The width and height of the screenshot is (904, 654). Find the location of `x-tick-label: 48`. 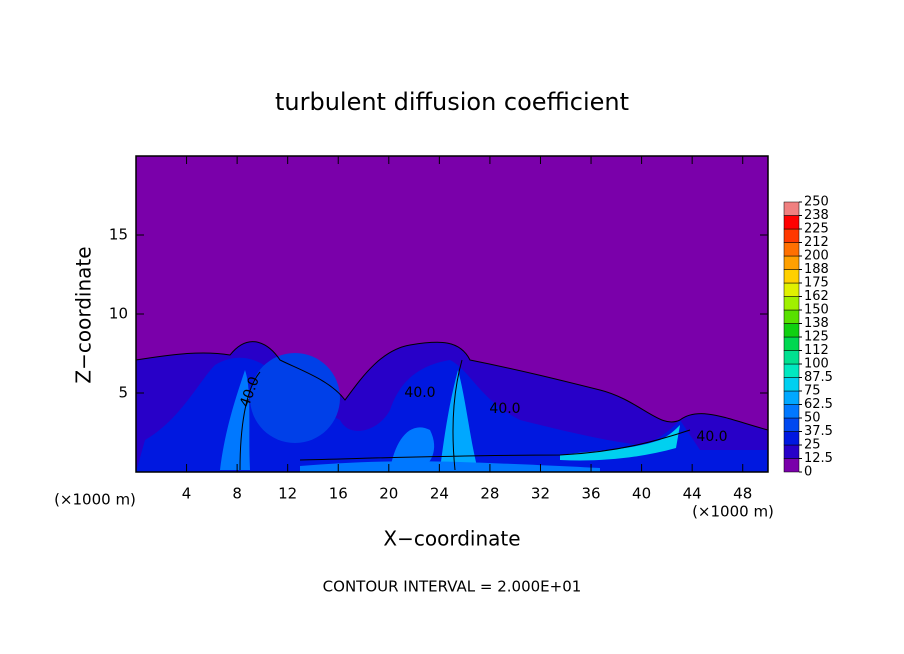

x-tick-label: 48 is located at coordinates (742, 494).